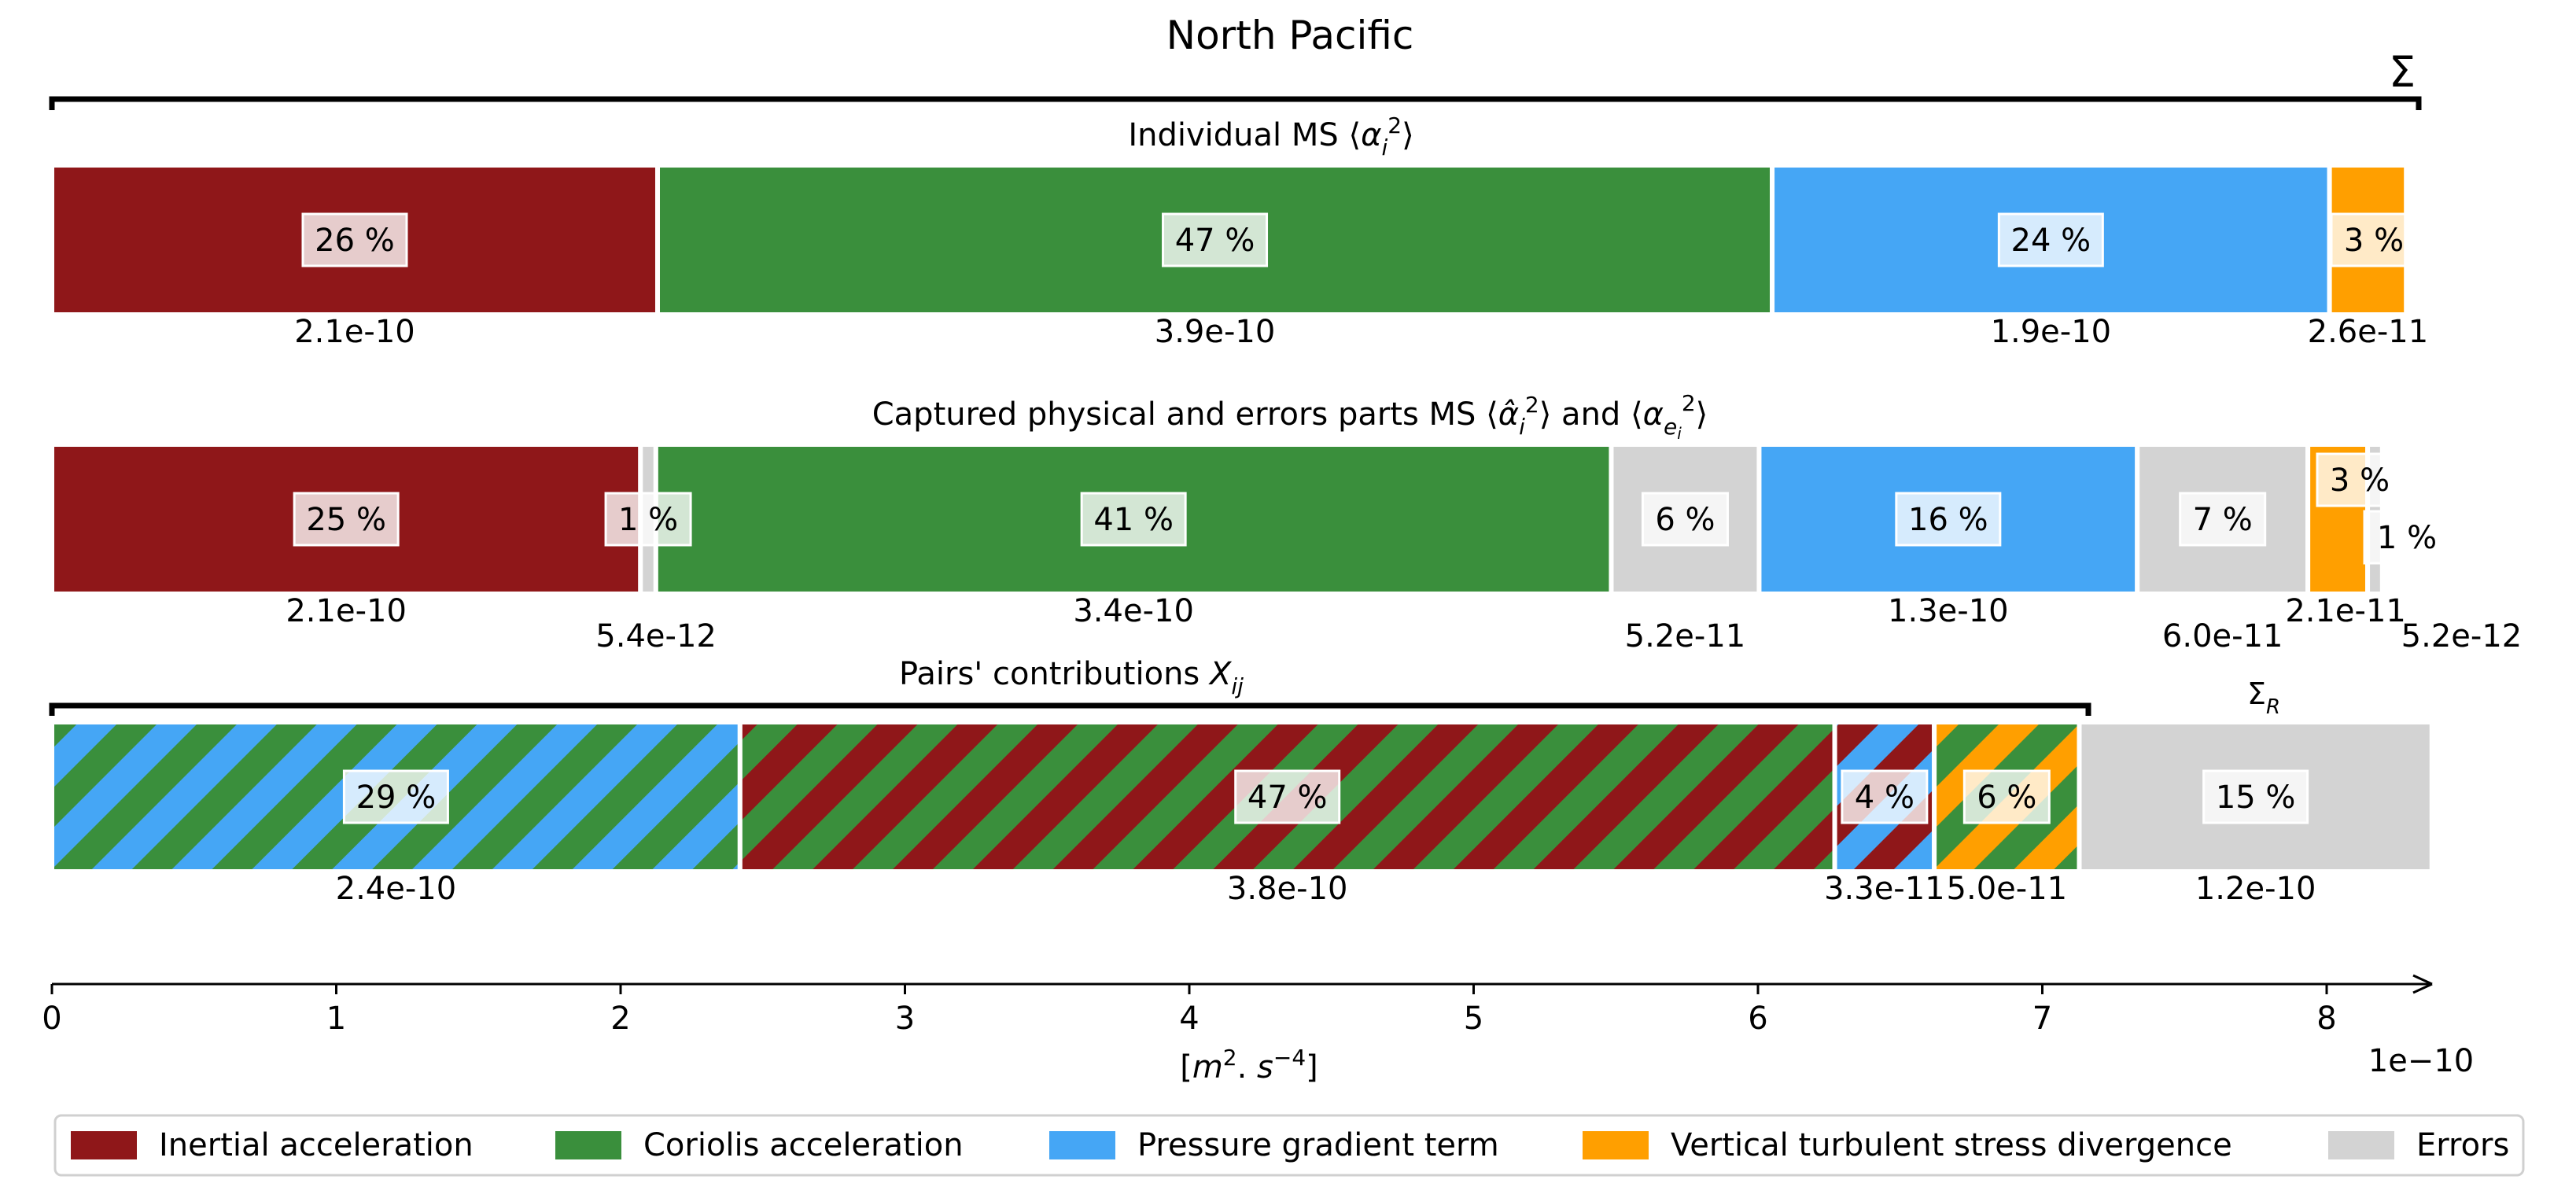 The height and width of the screenshot is (1187, 2576). I want to click on pct-label: 4 %, so click(1884, 798).